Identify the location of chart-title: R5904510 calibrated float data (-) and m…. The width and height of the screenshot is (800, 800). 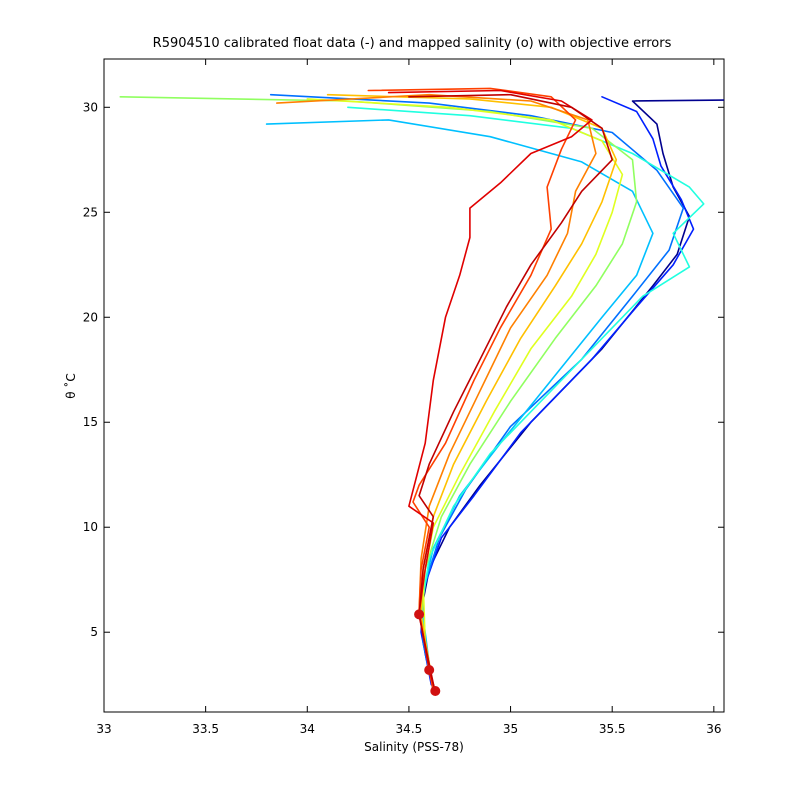
(412, 43).